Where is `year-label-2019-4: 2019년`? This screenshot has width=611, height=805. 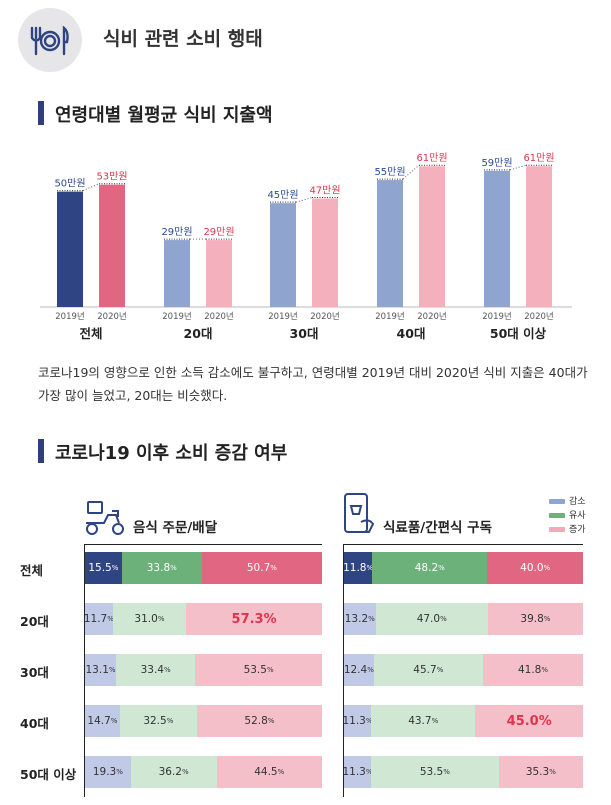
year-label-2019-4: 2019년 is located at coordinates (496, 316).